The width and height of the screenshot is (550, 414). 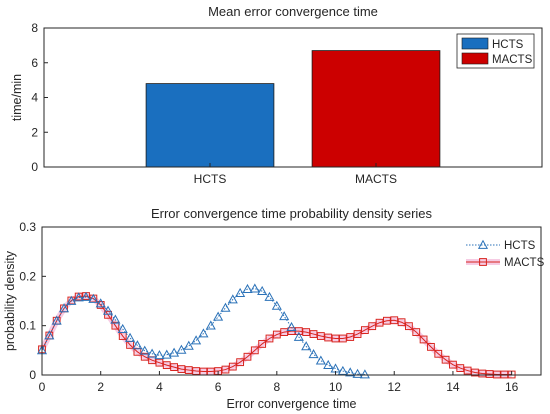 What do you see at coordinates (395, 387) in the screenshot?
I see `line-x-tick-label: 12` at bounding box center [395, 387].